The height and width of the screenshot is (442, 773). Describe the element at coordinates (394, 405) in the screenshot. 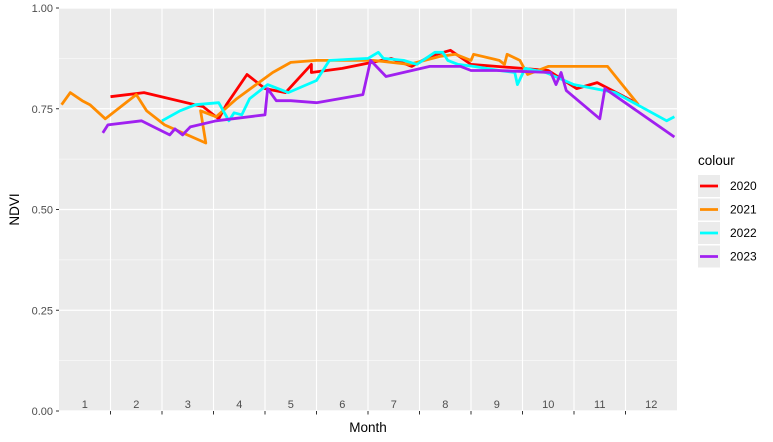

I see `month-label: 7` at that location.